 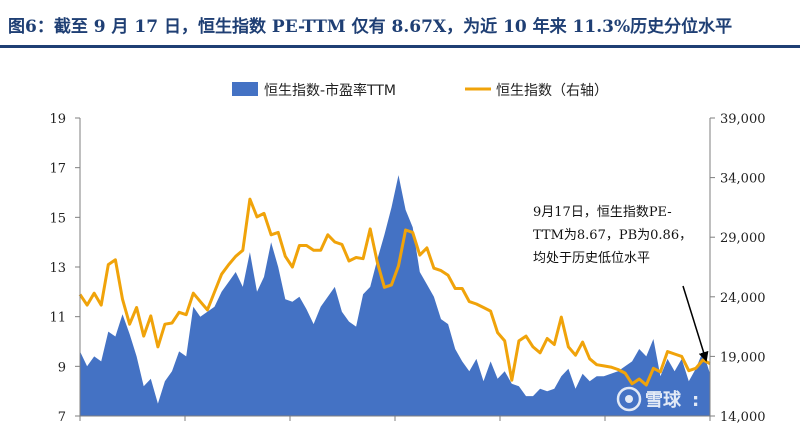 What do you see at coordinates (739, 400) in the screenshot?
I see `watermark-author: 王朝雄` at bounding box center [739, 400].